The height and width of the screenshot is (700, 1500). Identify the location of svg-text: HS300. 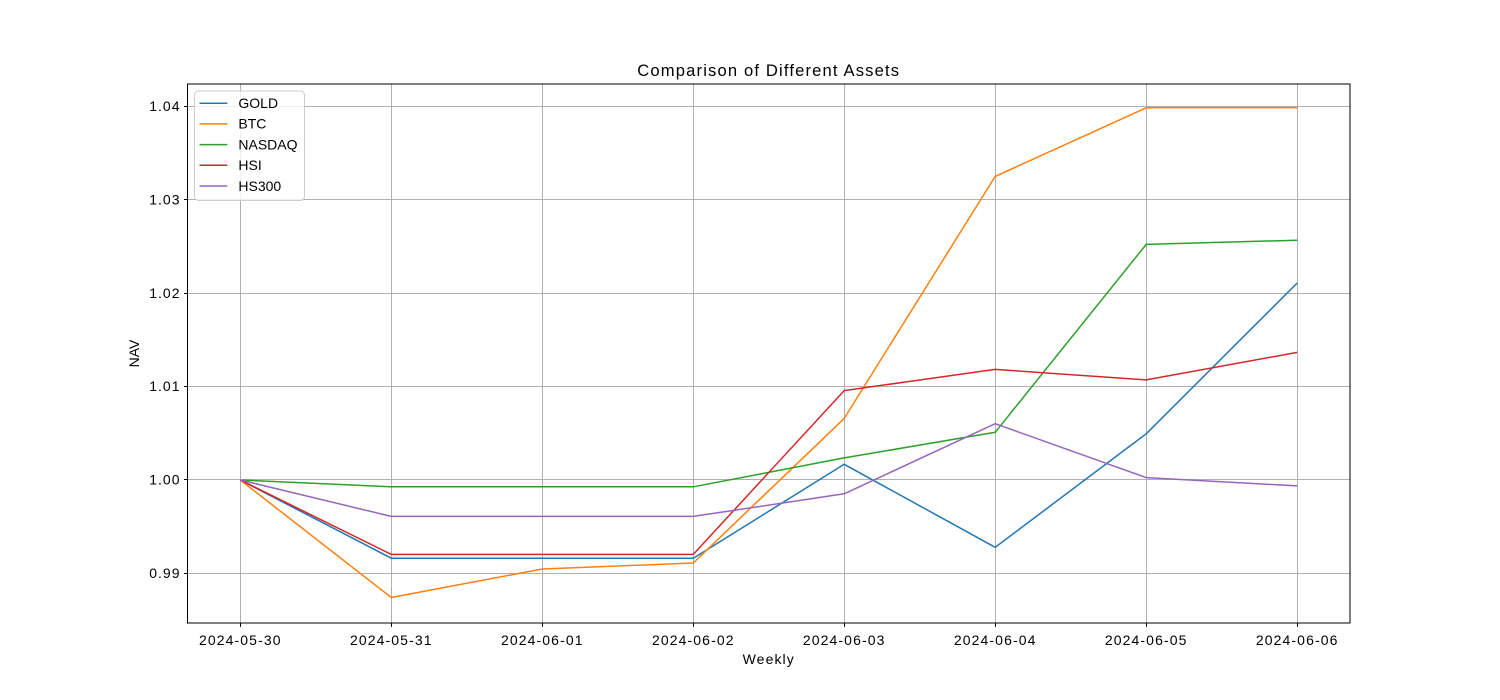
(259, 186).